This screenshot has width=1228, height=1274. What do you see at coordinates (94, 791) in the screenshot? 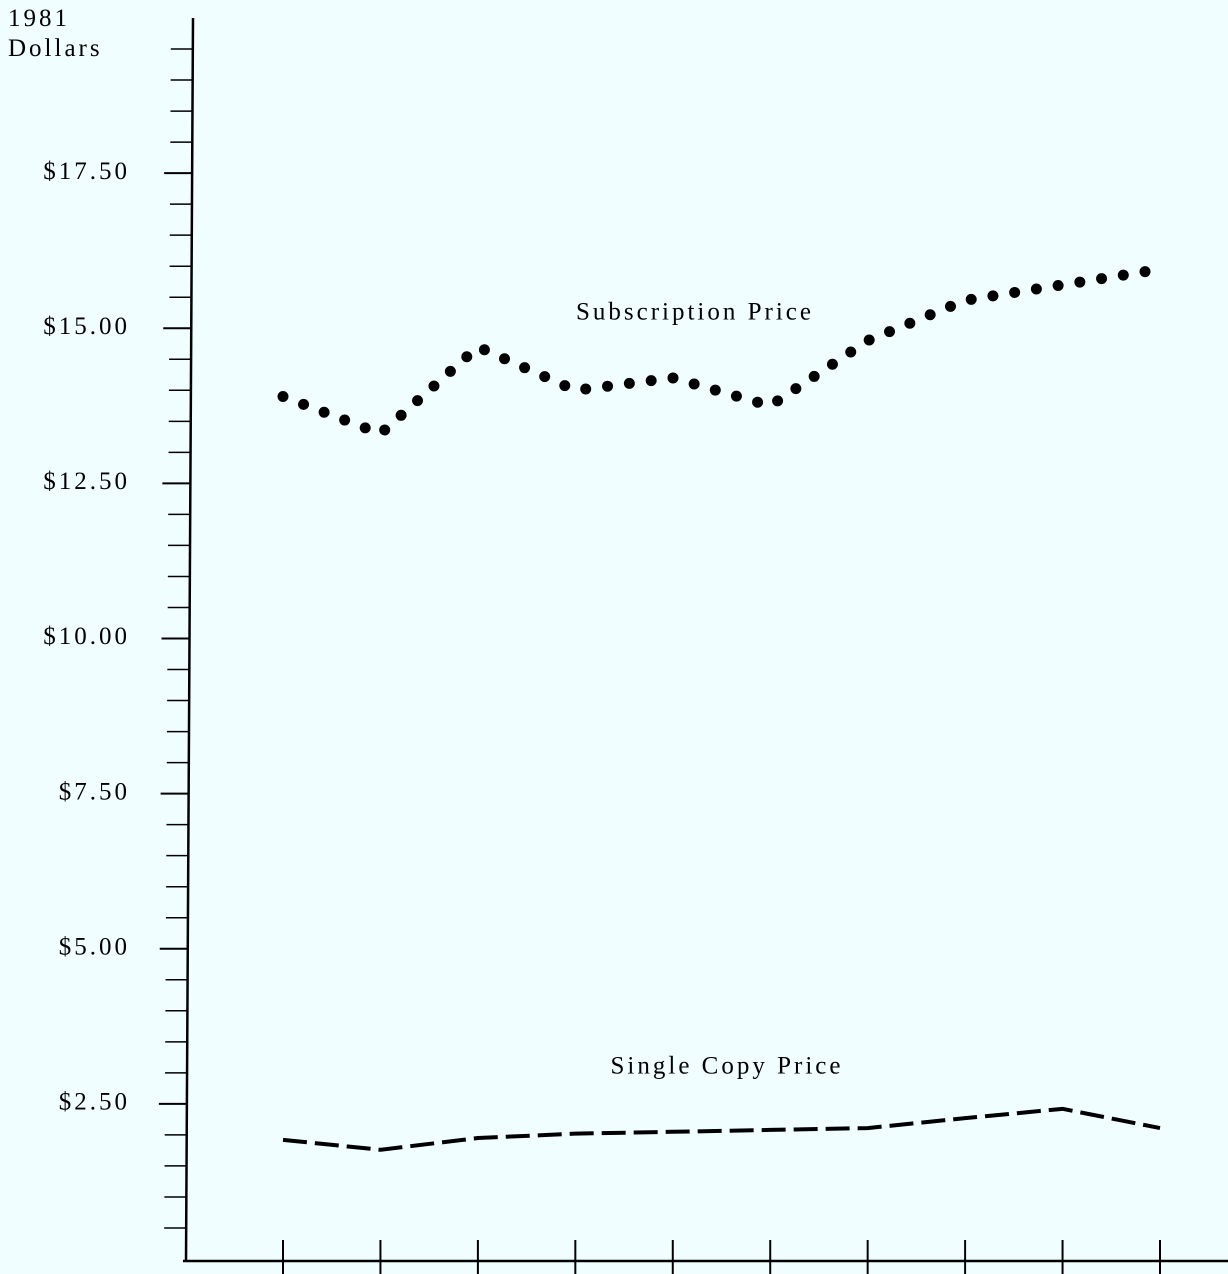
I see `y-tick-label: $7.50` at bounding box center [94, 791].